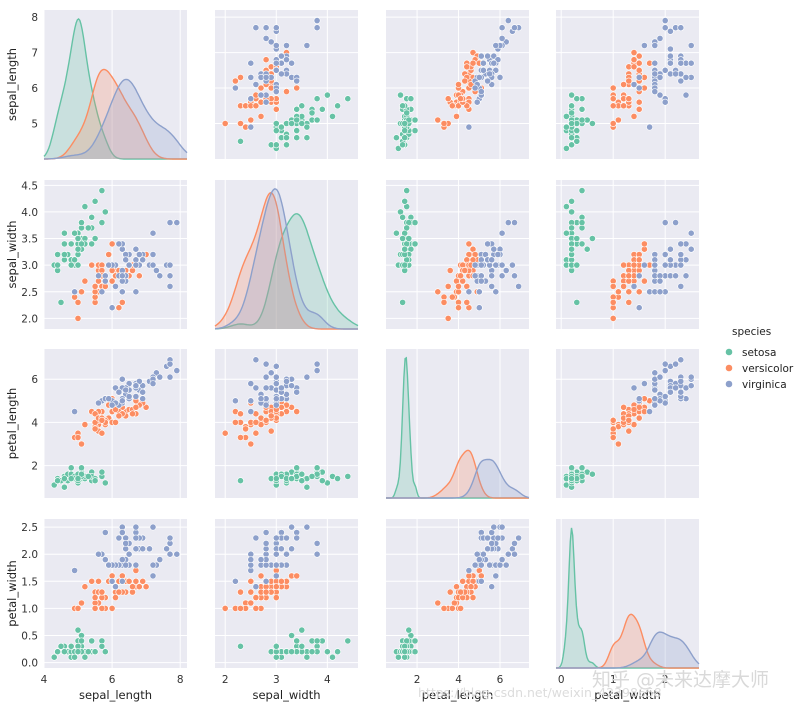 The width and height of the screenshot is (798, 712). Describe the element at coordinates (627, 423) in the screenshot. I see `panel-petal_length-vs-petal_width` at that location.